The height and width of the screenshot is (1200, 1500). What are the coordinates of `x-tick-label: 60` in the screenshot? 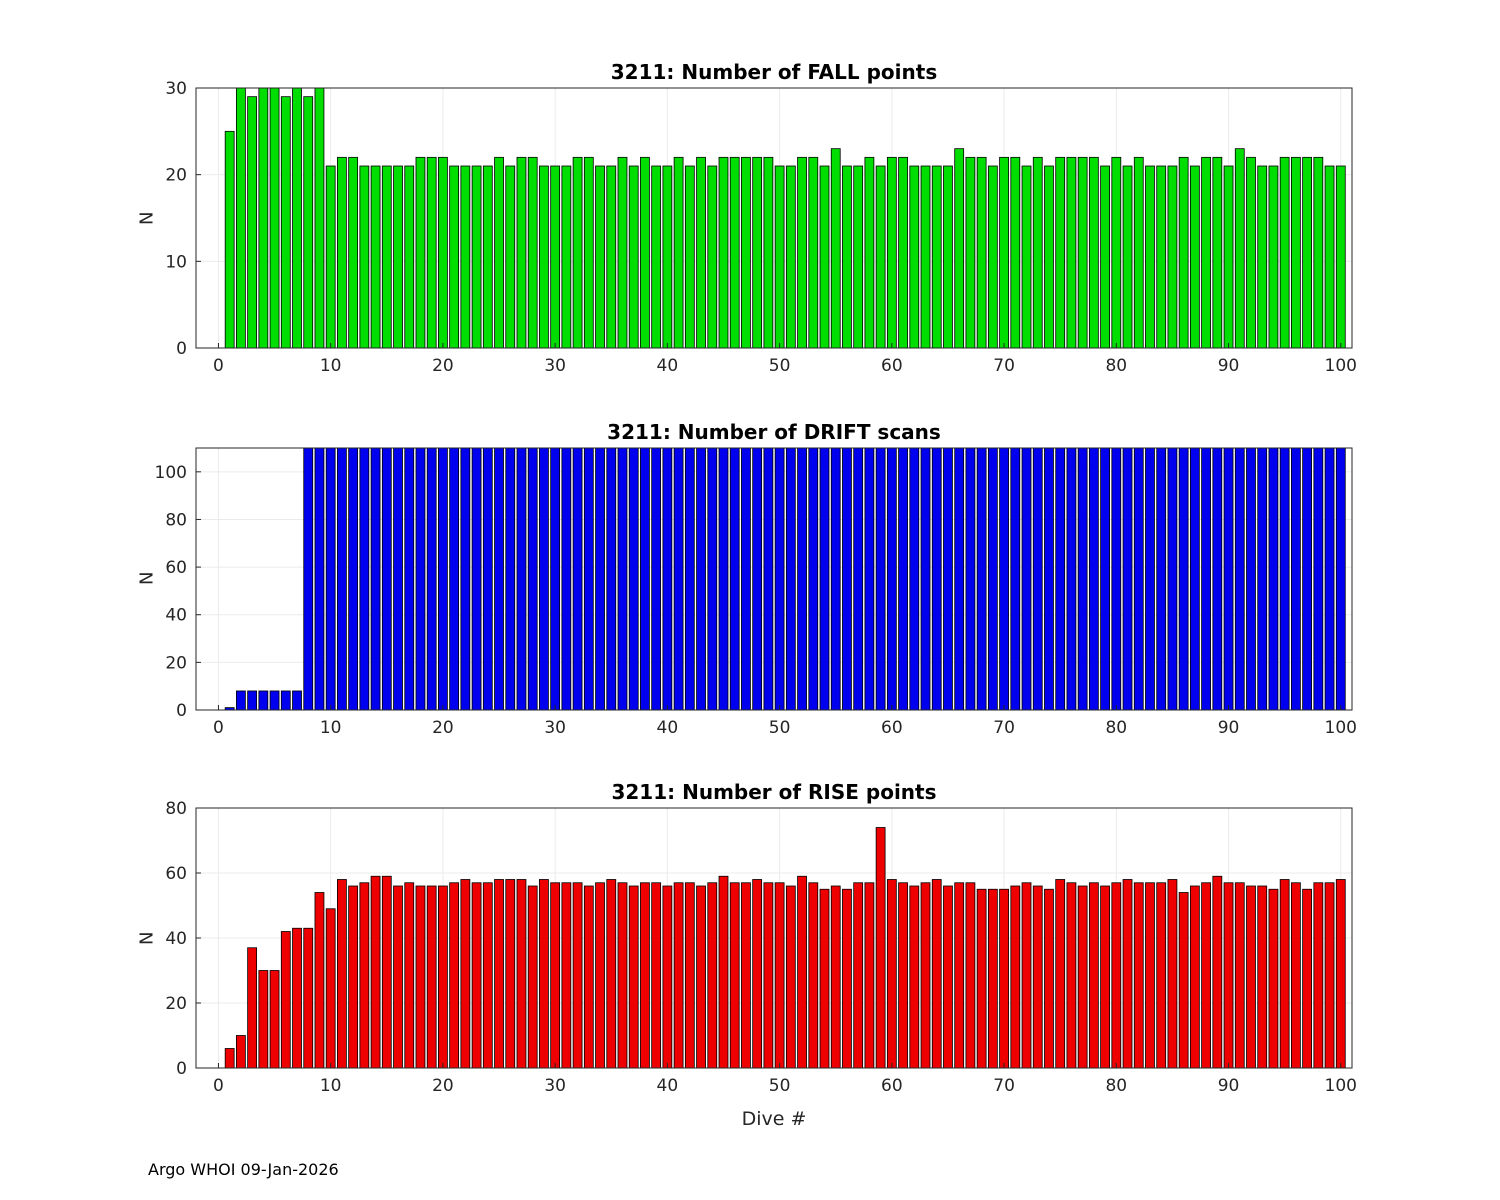 It's located at (892, 1086).